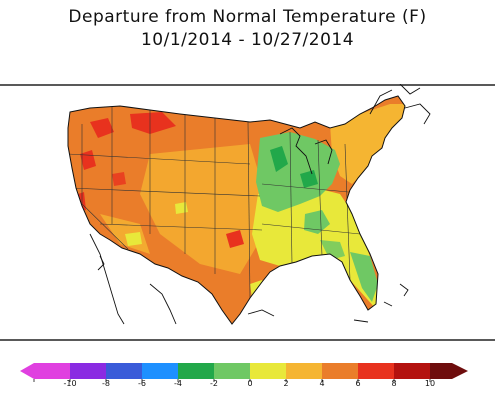 The height and width of the screenshot is (400, 495). Describe the element at coordinates (247, 17) in the screenshot. I see `title-line-1: Departure from Normal Temperature (F)` at that location.